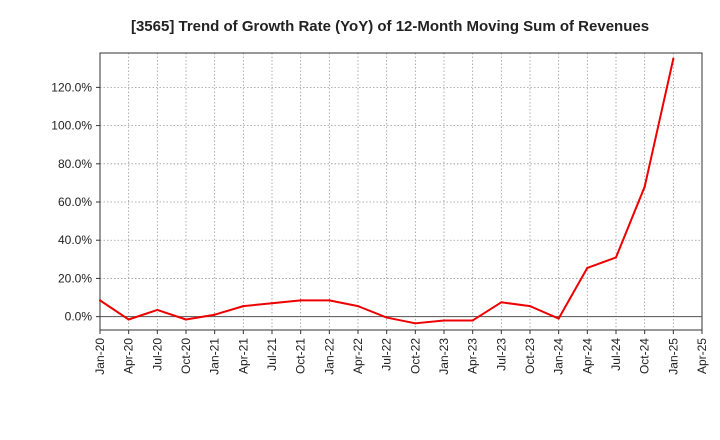 The width and height of the screenshot is (720, 440). I want to click on x-tick-label: Jul-21, so click(272, 354).